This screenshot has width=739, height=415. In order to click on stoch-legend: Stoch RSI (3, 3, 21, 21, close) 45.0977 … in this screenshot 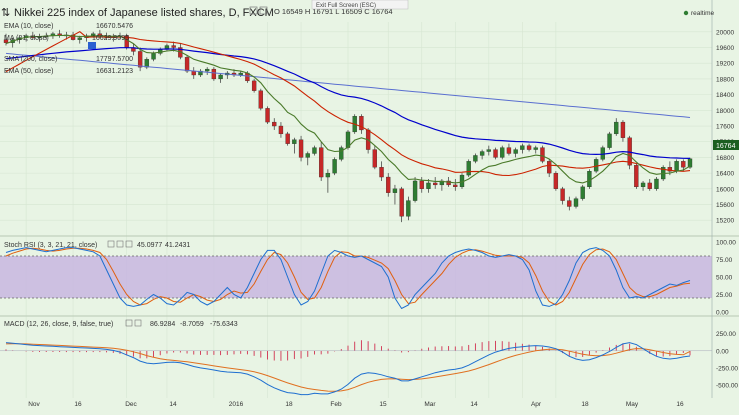, I will do `click(97, 244)`.